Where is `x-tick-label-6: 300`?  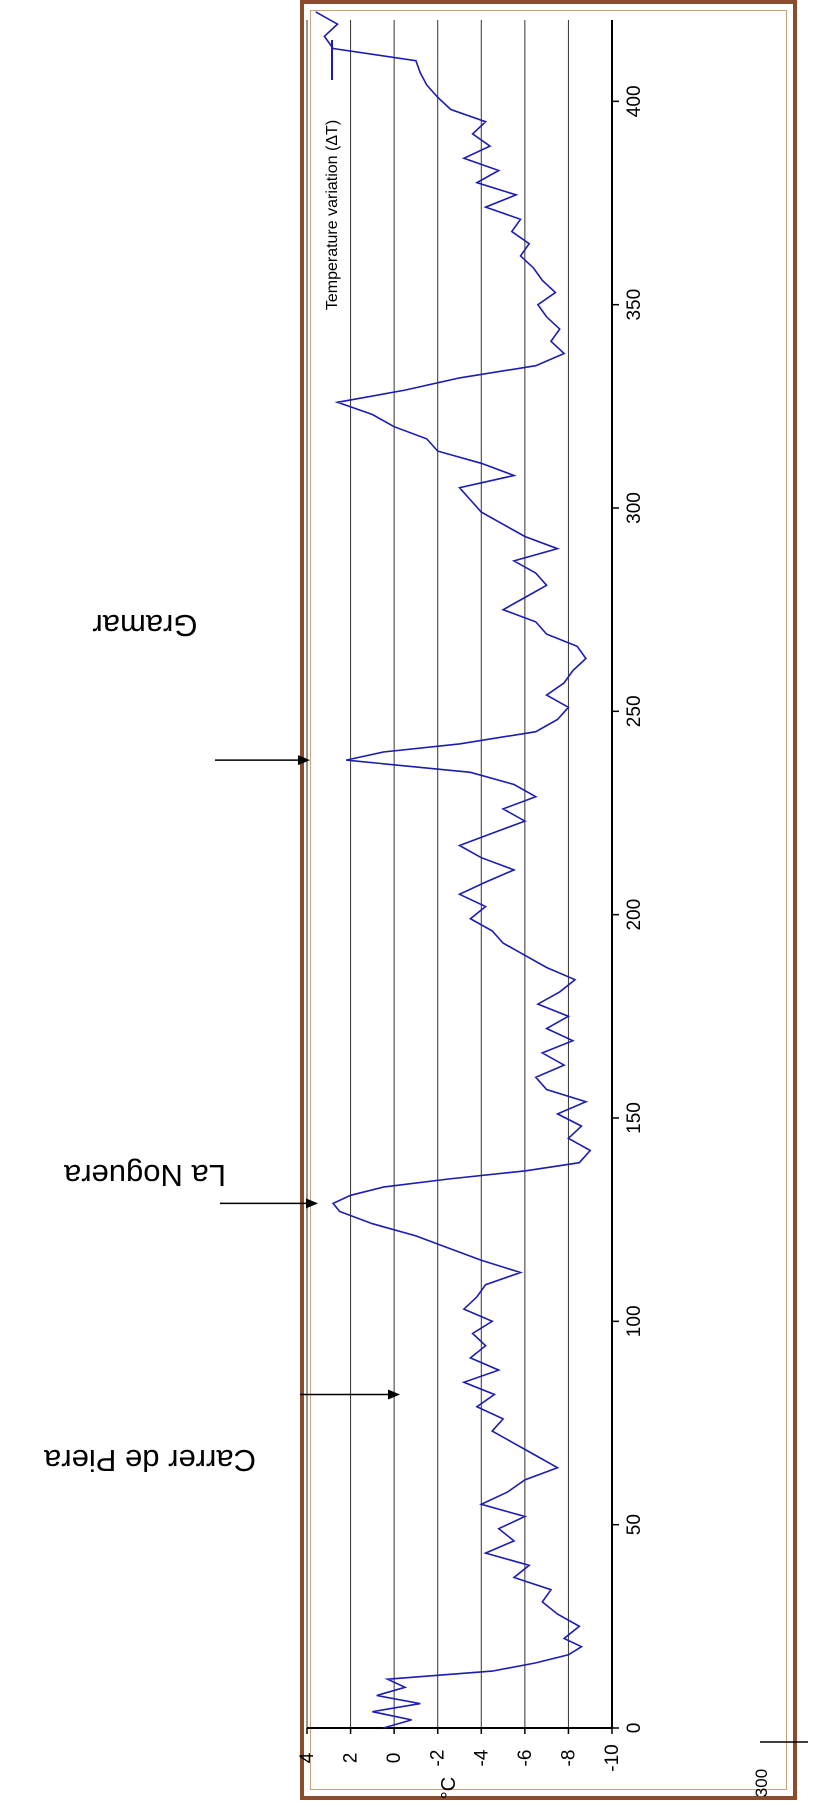 x-tick-label-6: 300 is located at coordinates (634, 508).